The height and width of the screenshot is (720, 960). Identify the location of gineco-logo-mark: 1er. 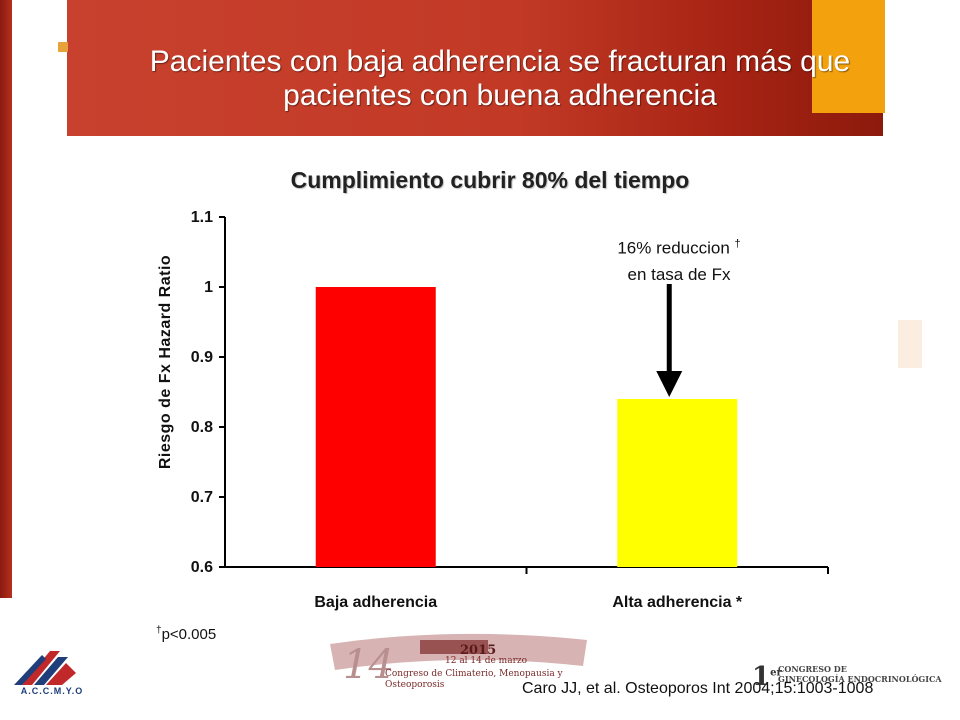
(767, 677).